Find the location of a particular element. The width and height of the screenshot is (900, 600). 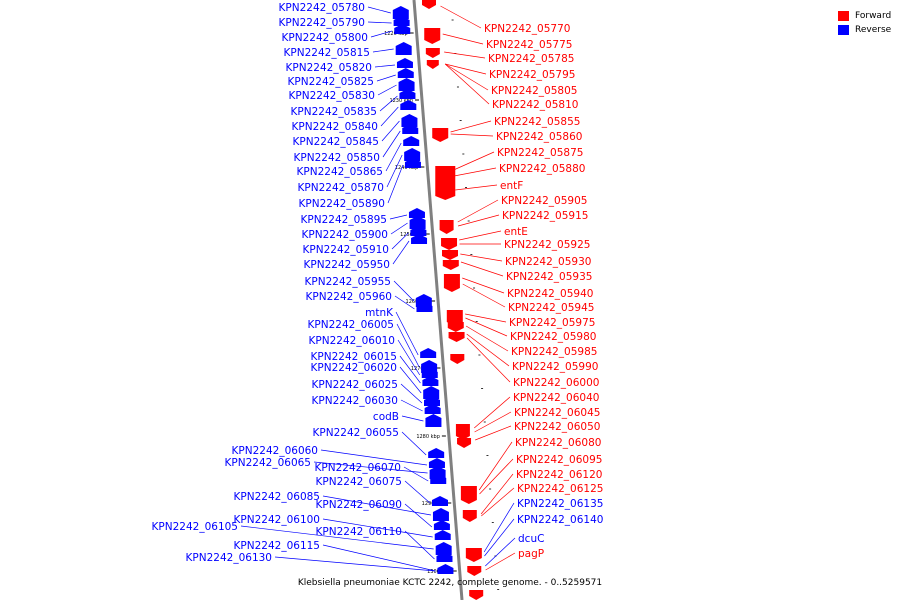

reverse-gene-label: KPN2242_05890 is located at coordinates (342, 204).